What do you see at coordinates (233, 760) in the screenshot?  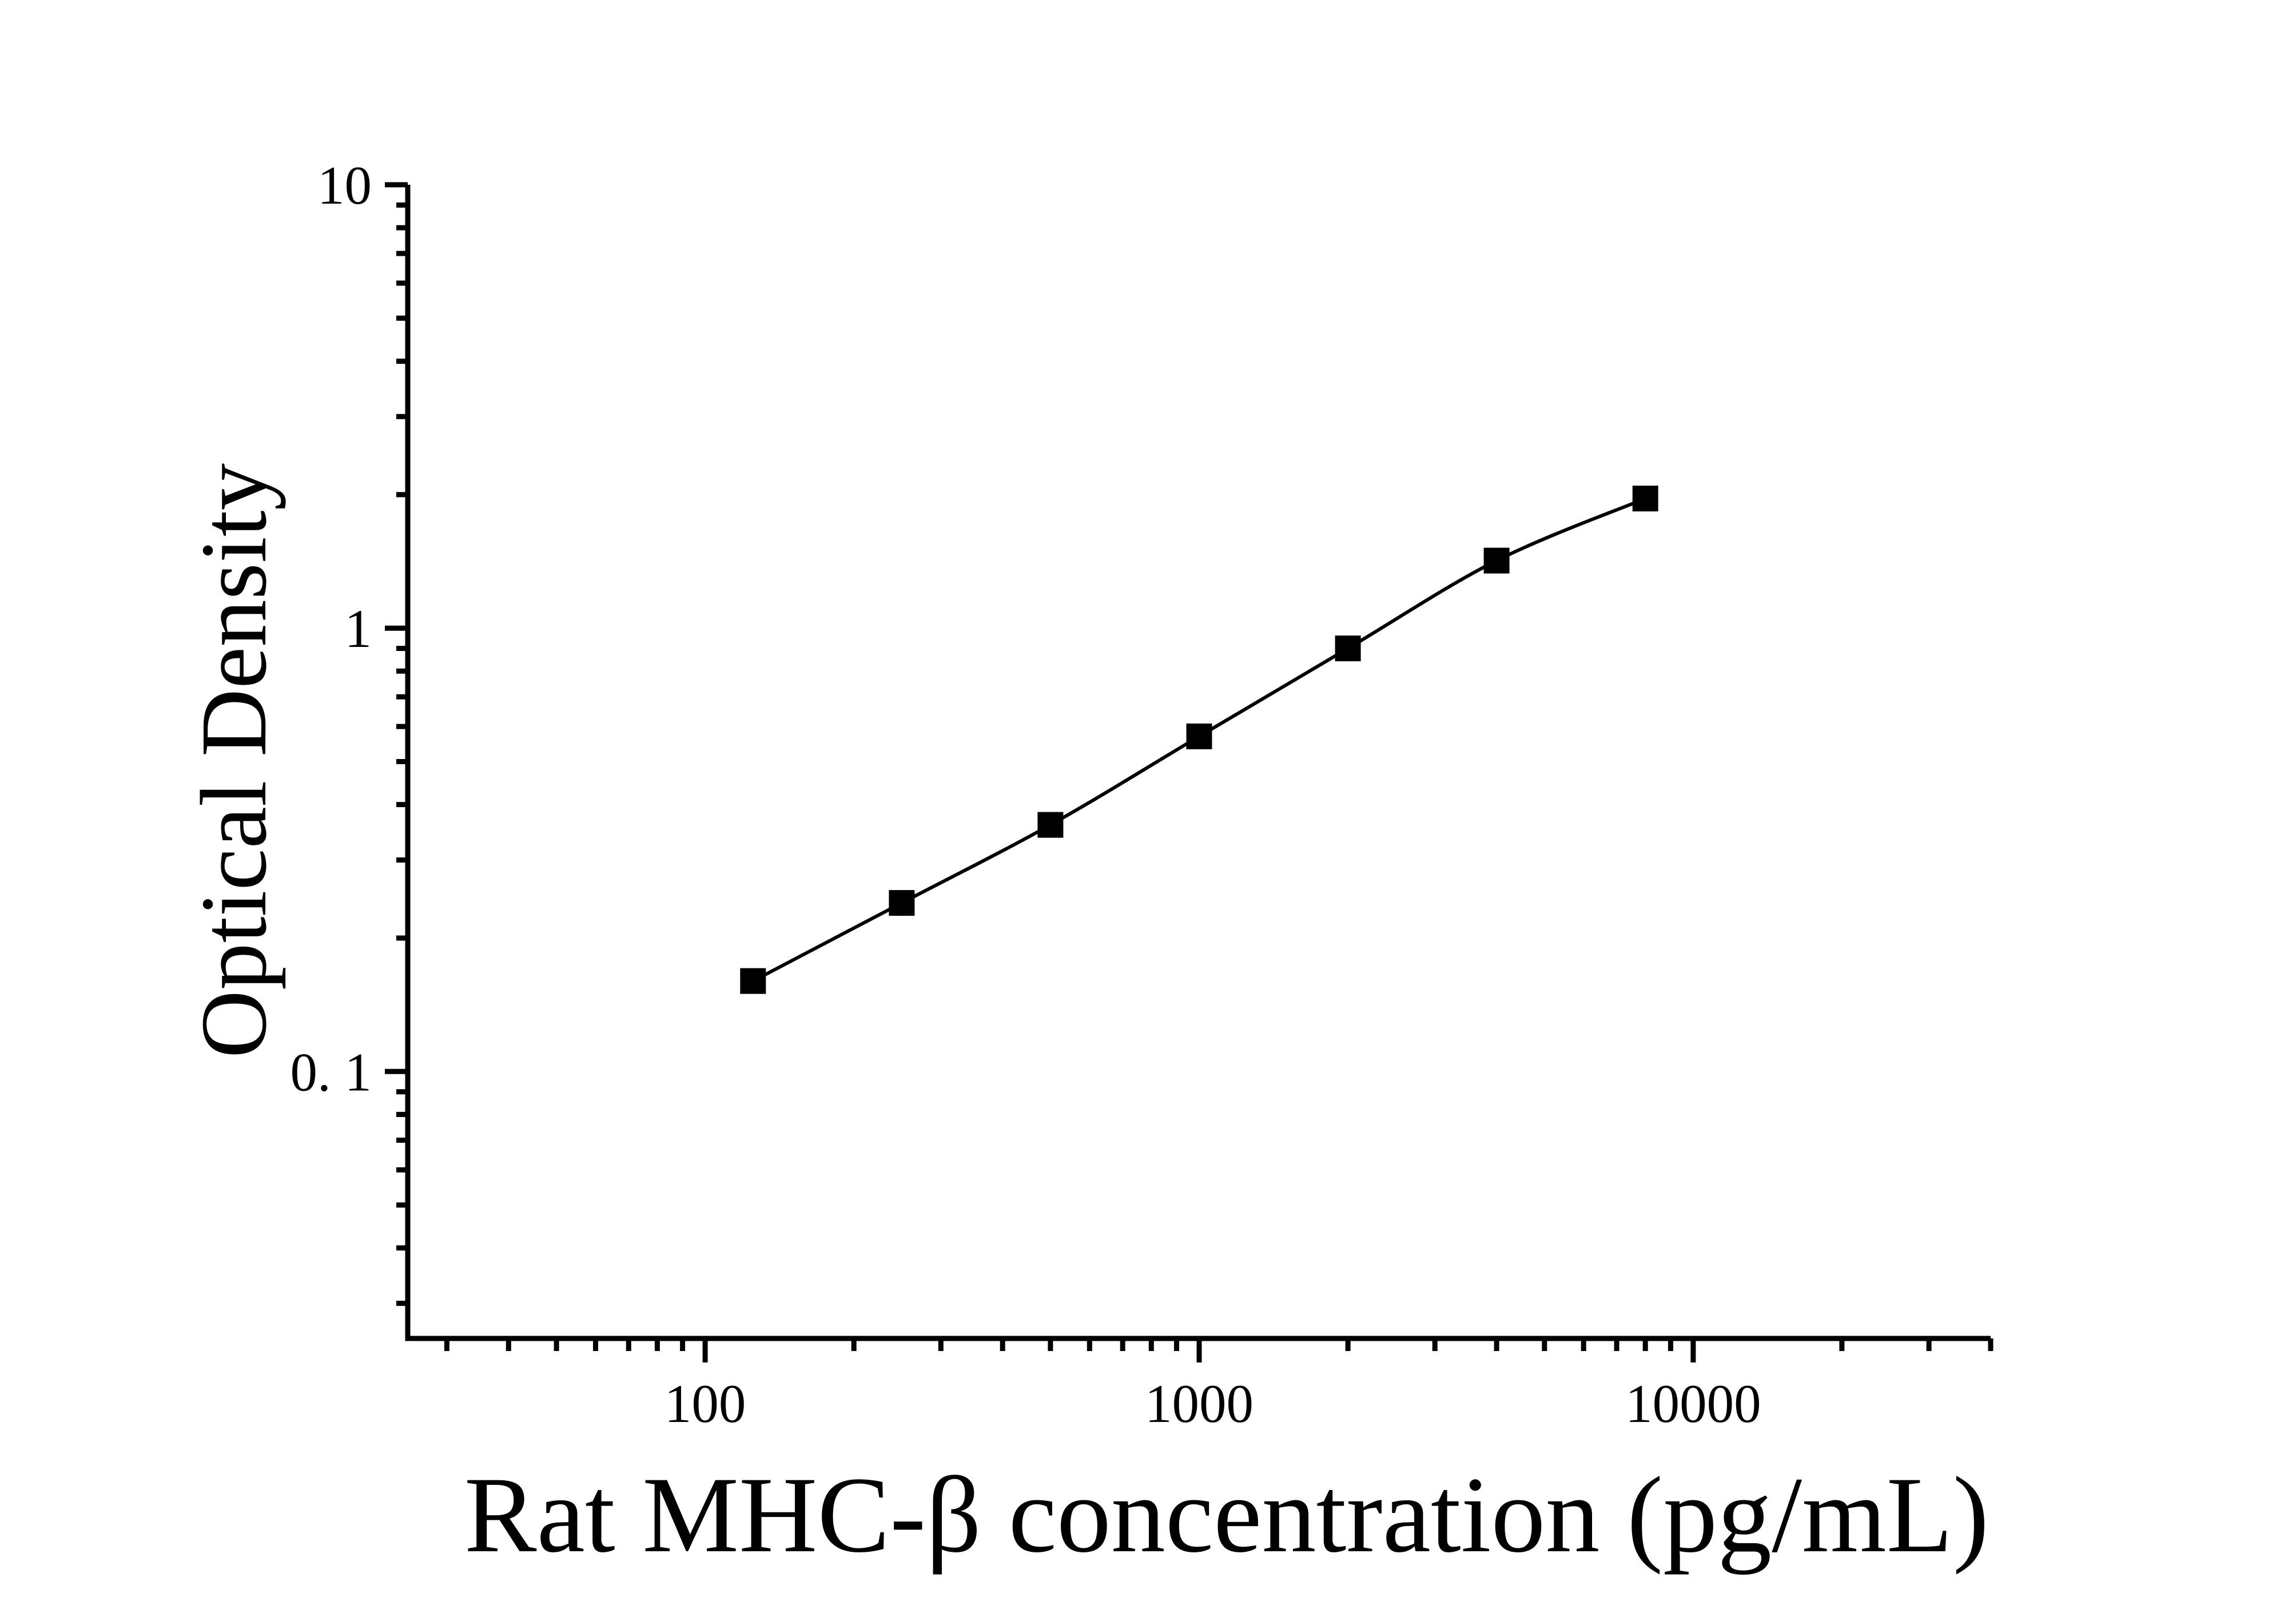 I see `y-axis-title: Optical Density` at bounding box center [233, 760].